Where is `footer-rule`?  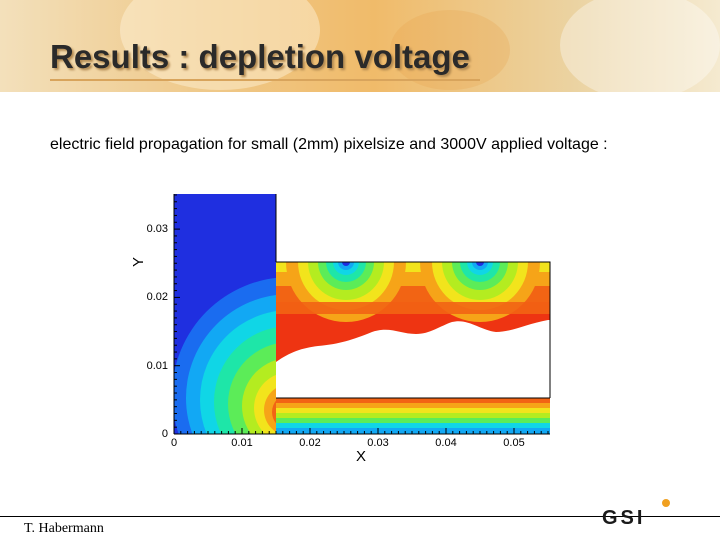
footer-rule is located at coordinates (360, 516).